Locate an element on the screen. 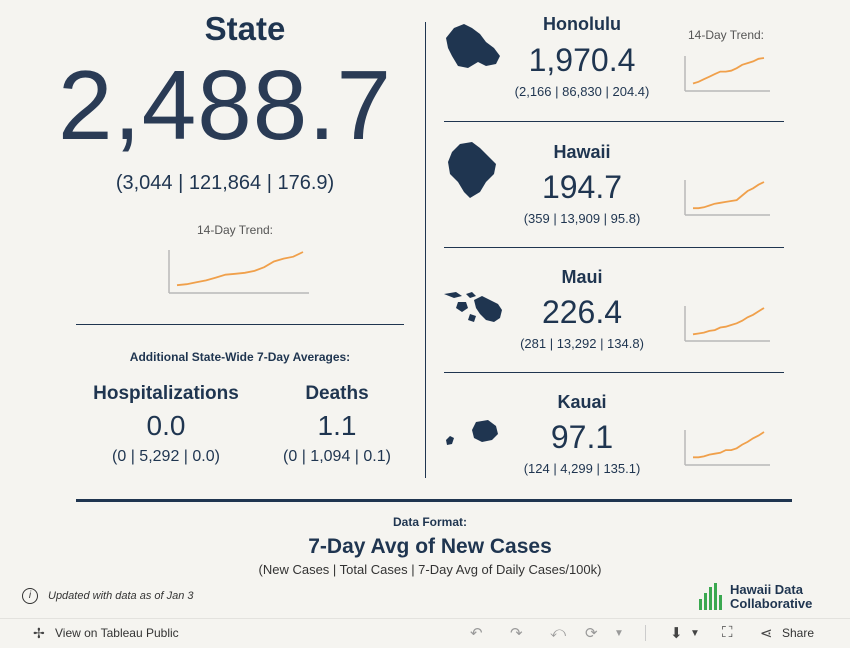  county-sub-kauai: (124 | 4,299 | 135.1) is located at coordinates (582, 468).